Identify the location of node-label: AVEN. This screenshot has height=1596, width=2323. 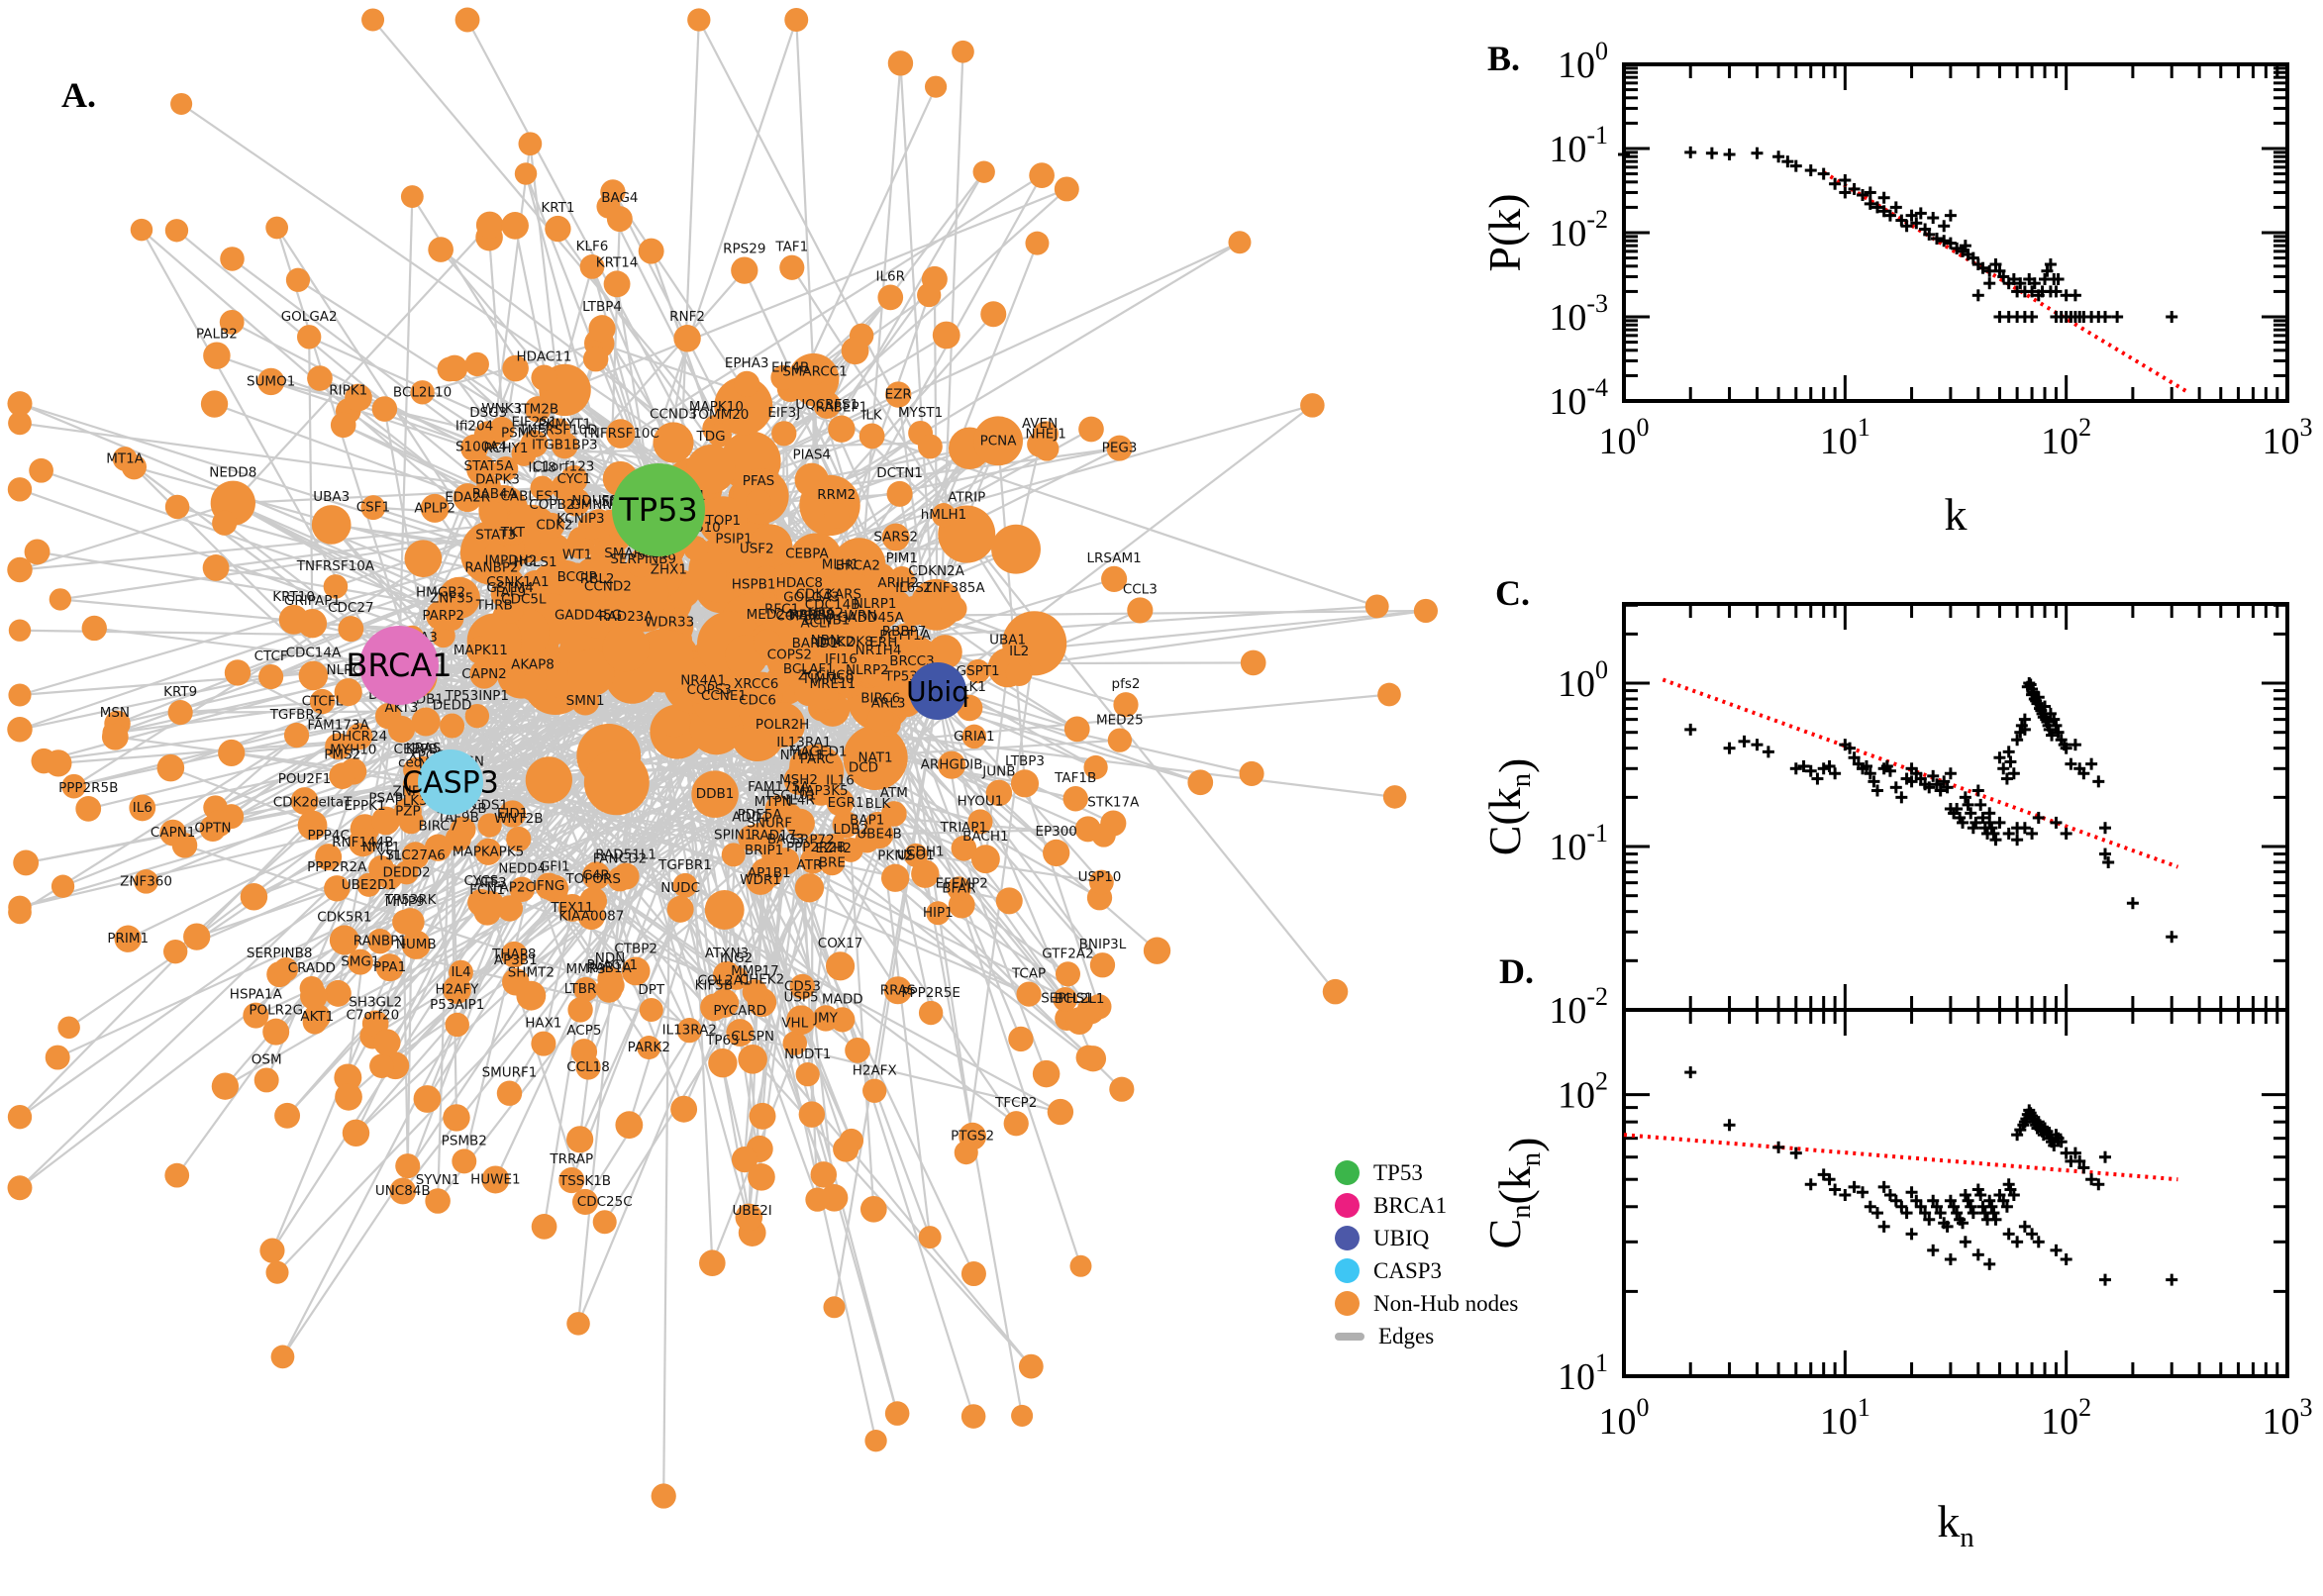
(1040, 424).